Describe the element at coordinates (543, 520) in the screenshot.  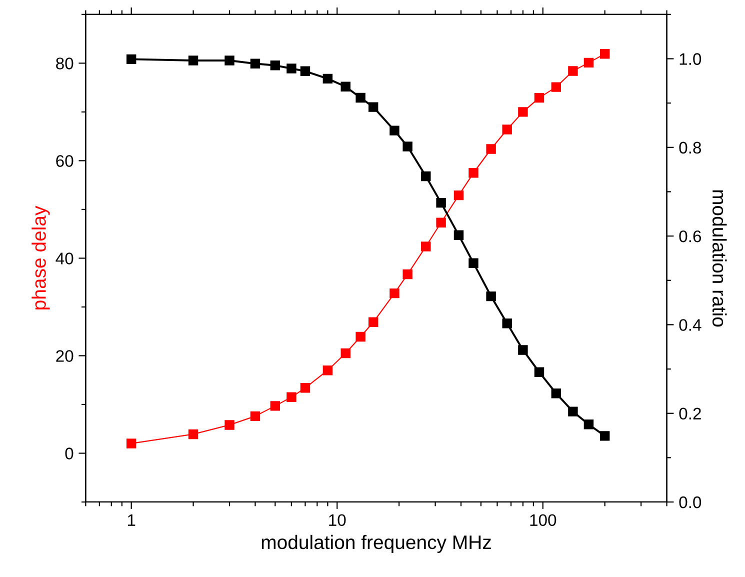
I see `x-tick-label: 100` at that location.